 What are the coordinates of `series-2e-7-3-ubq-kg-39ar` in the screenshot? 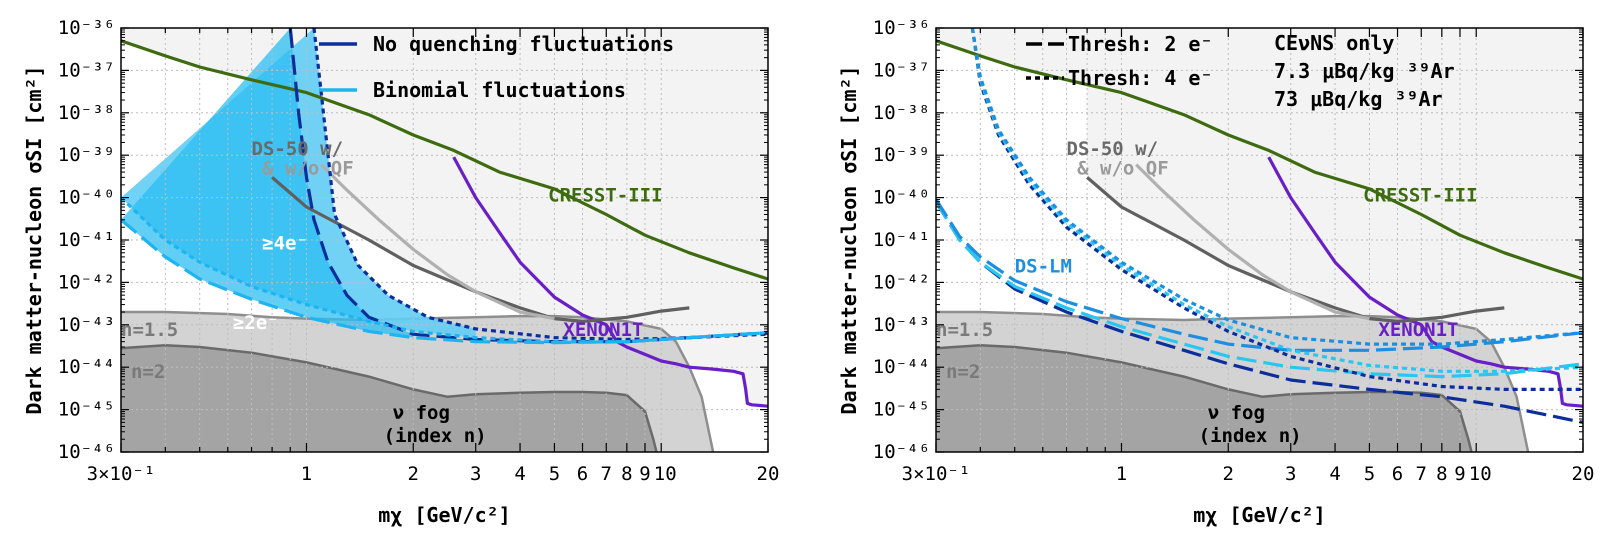 It's located at (1259, 289).